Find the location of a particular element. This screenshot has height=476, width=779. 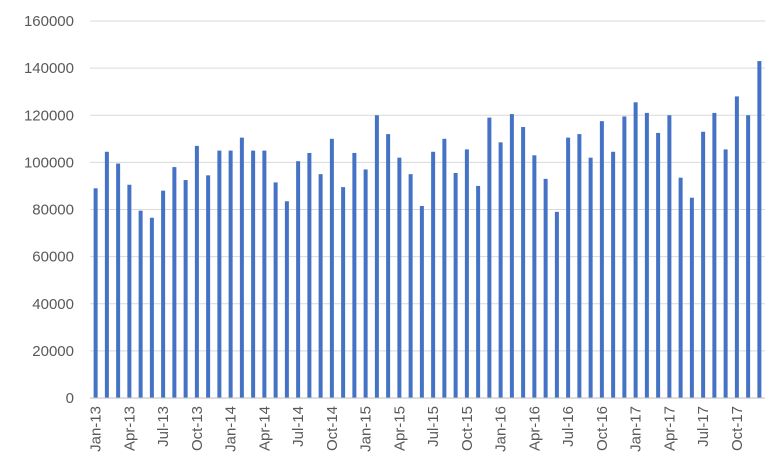

y-tick-label: 100000 is located at coordinates (49, 162).